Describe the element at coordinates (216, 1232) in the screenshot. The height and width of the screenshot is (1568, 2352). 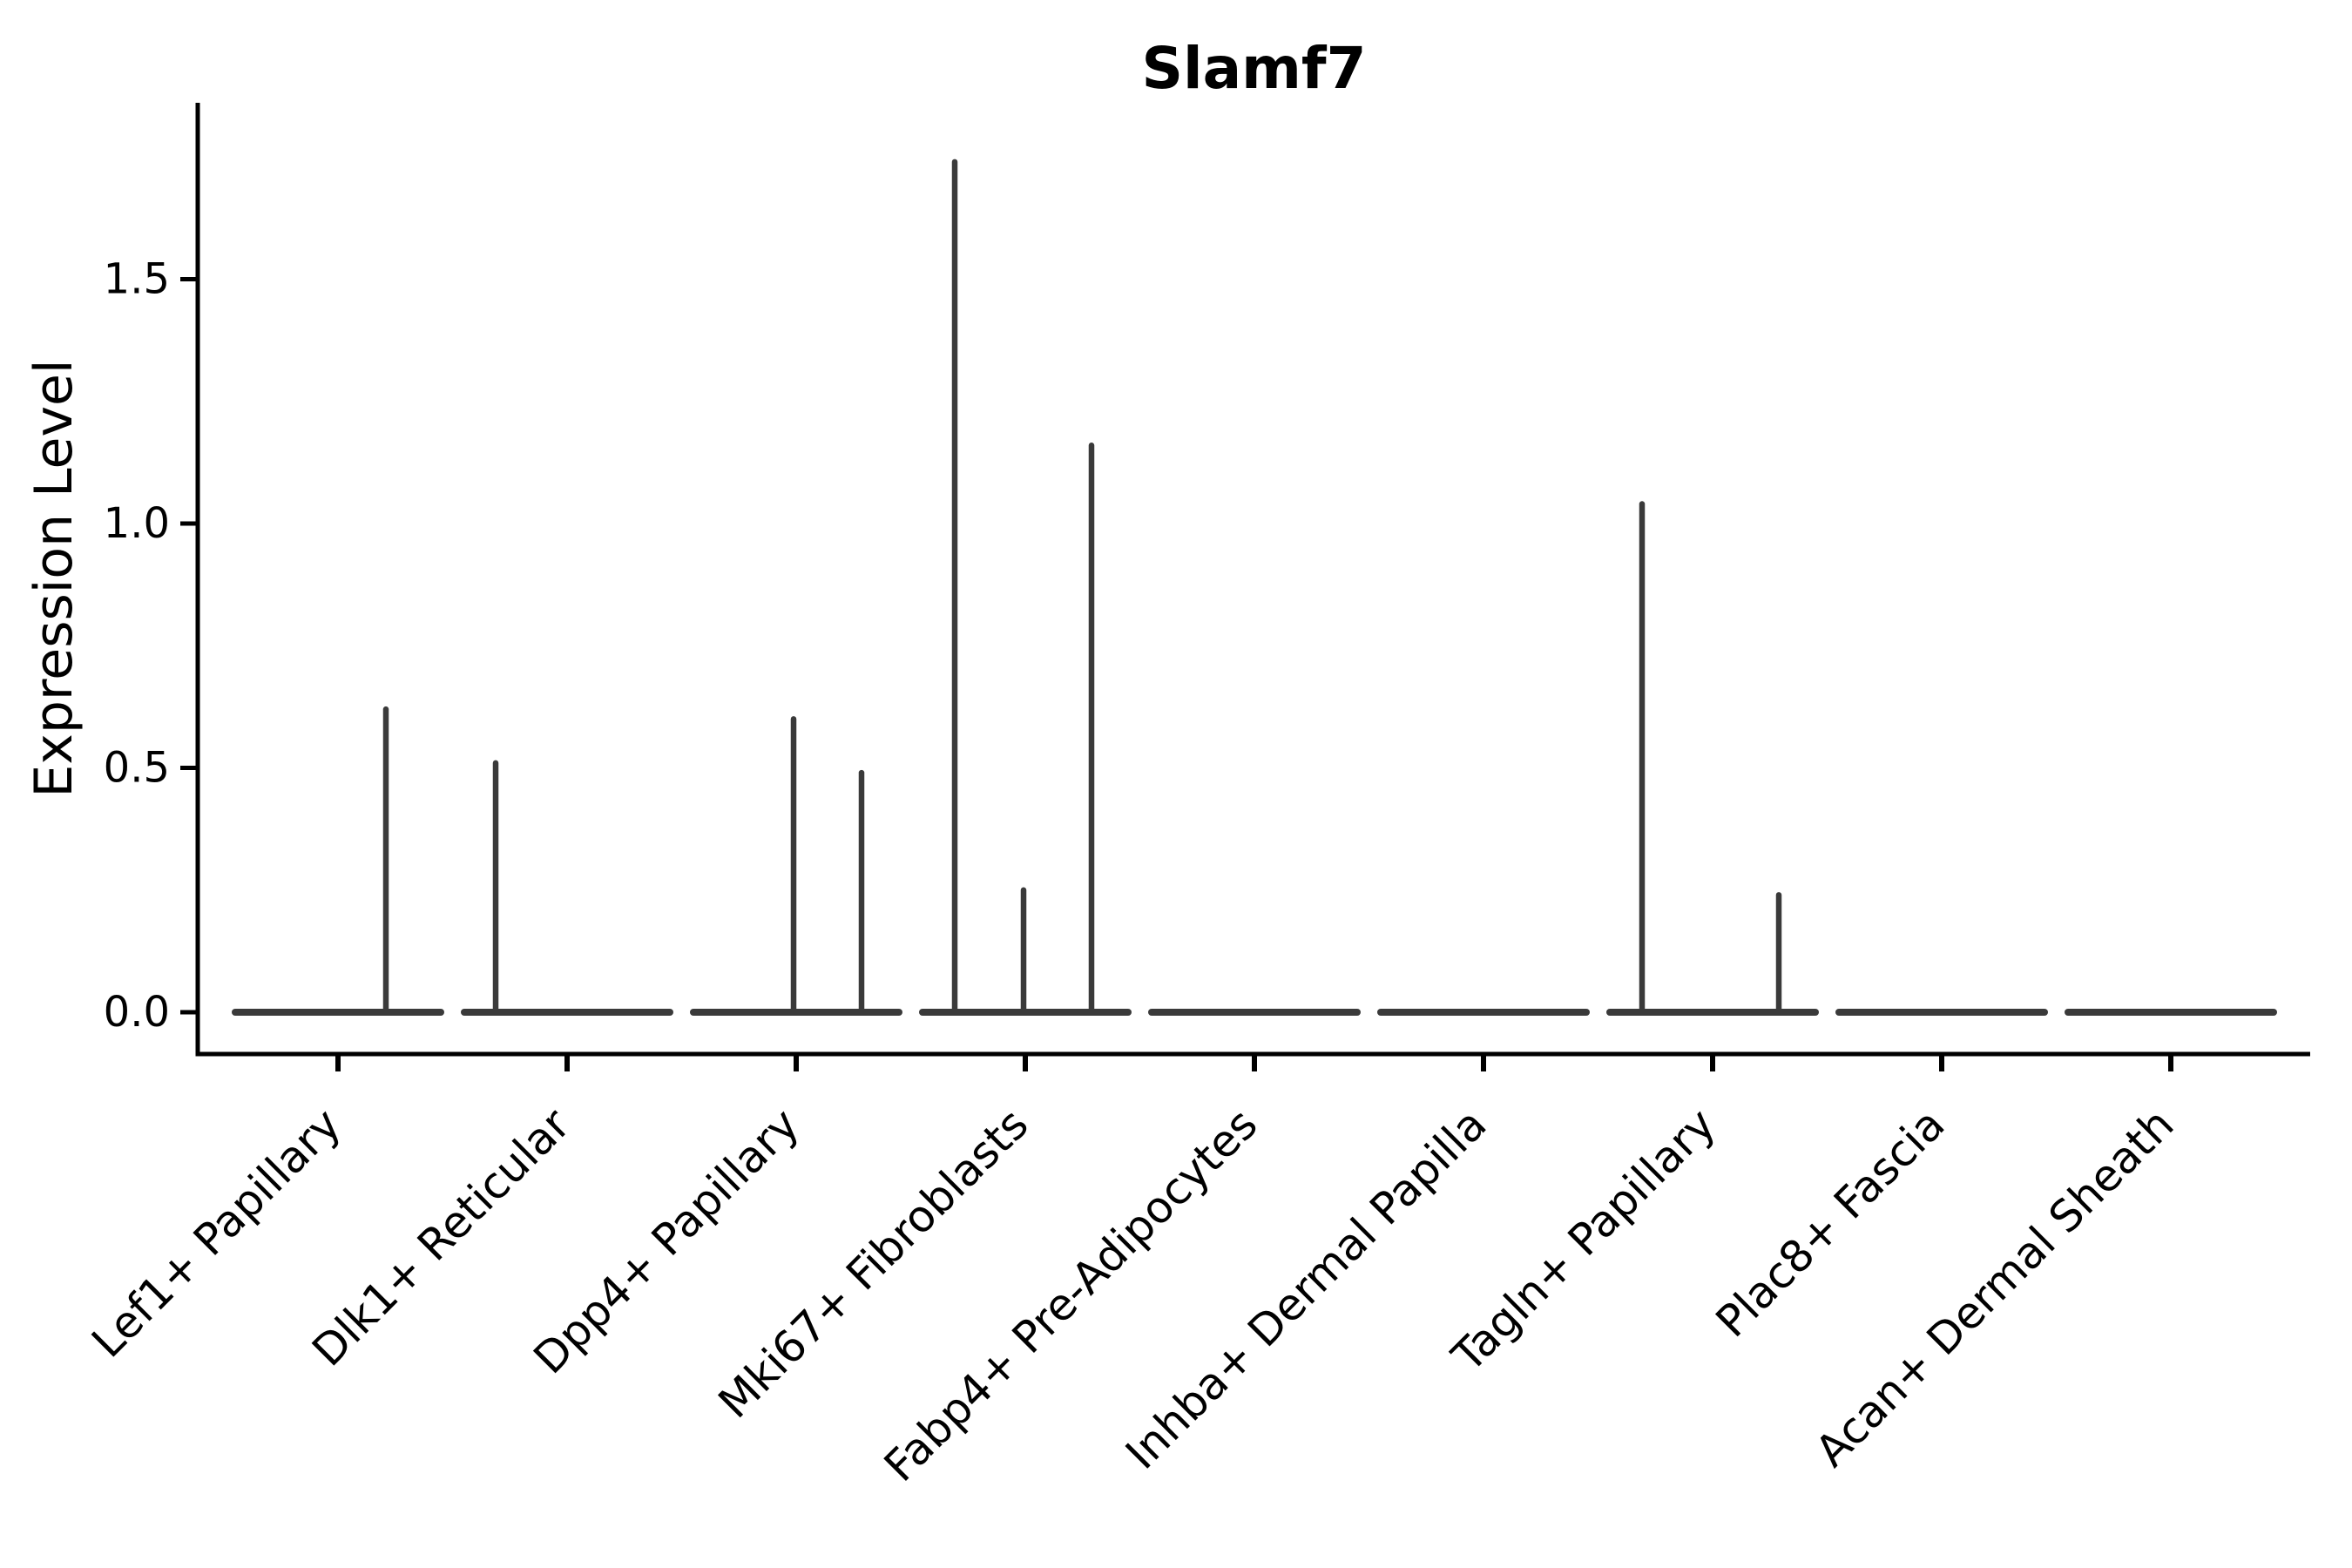
I see `x-tick-label: Lef1+ Papillary` at that location.